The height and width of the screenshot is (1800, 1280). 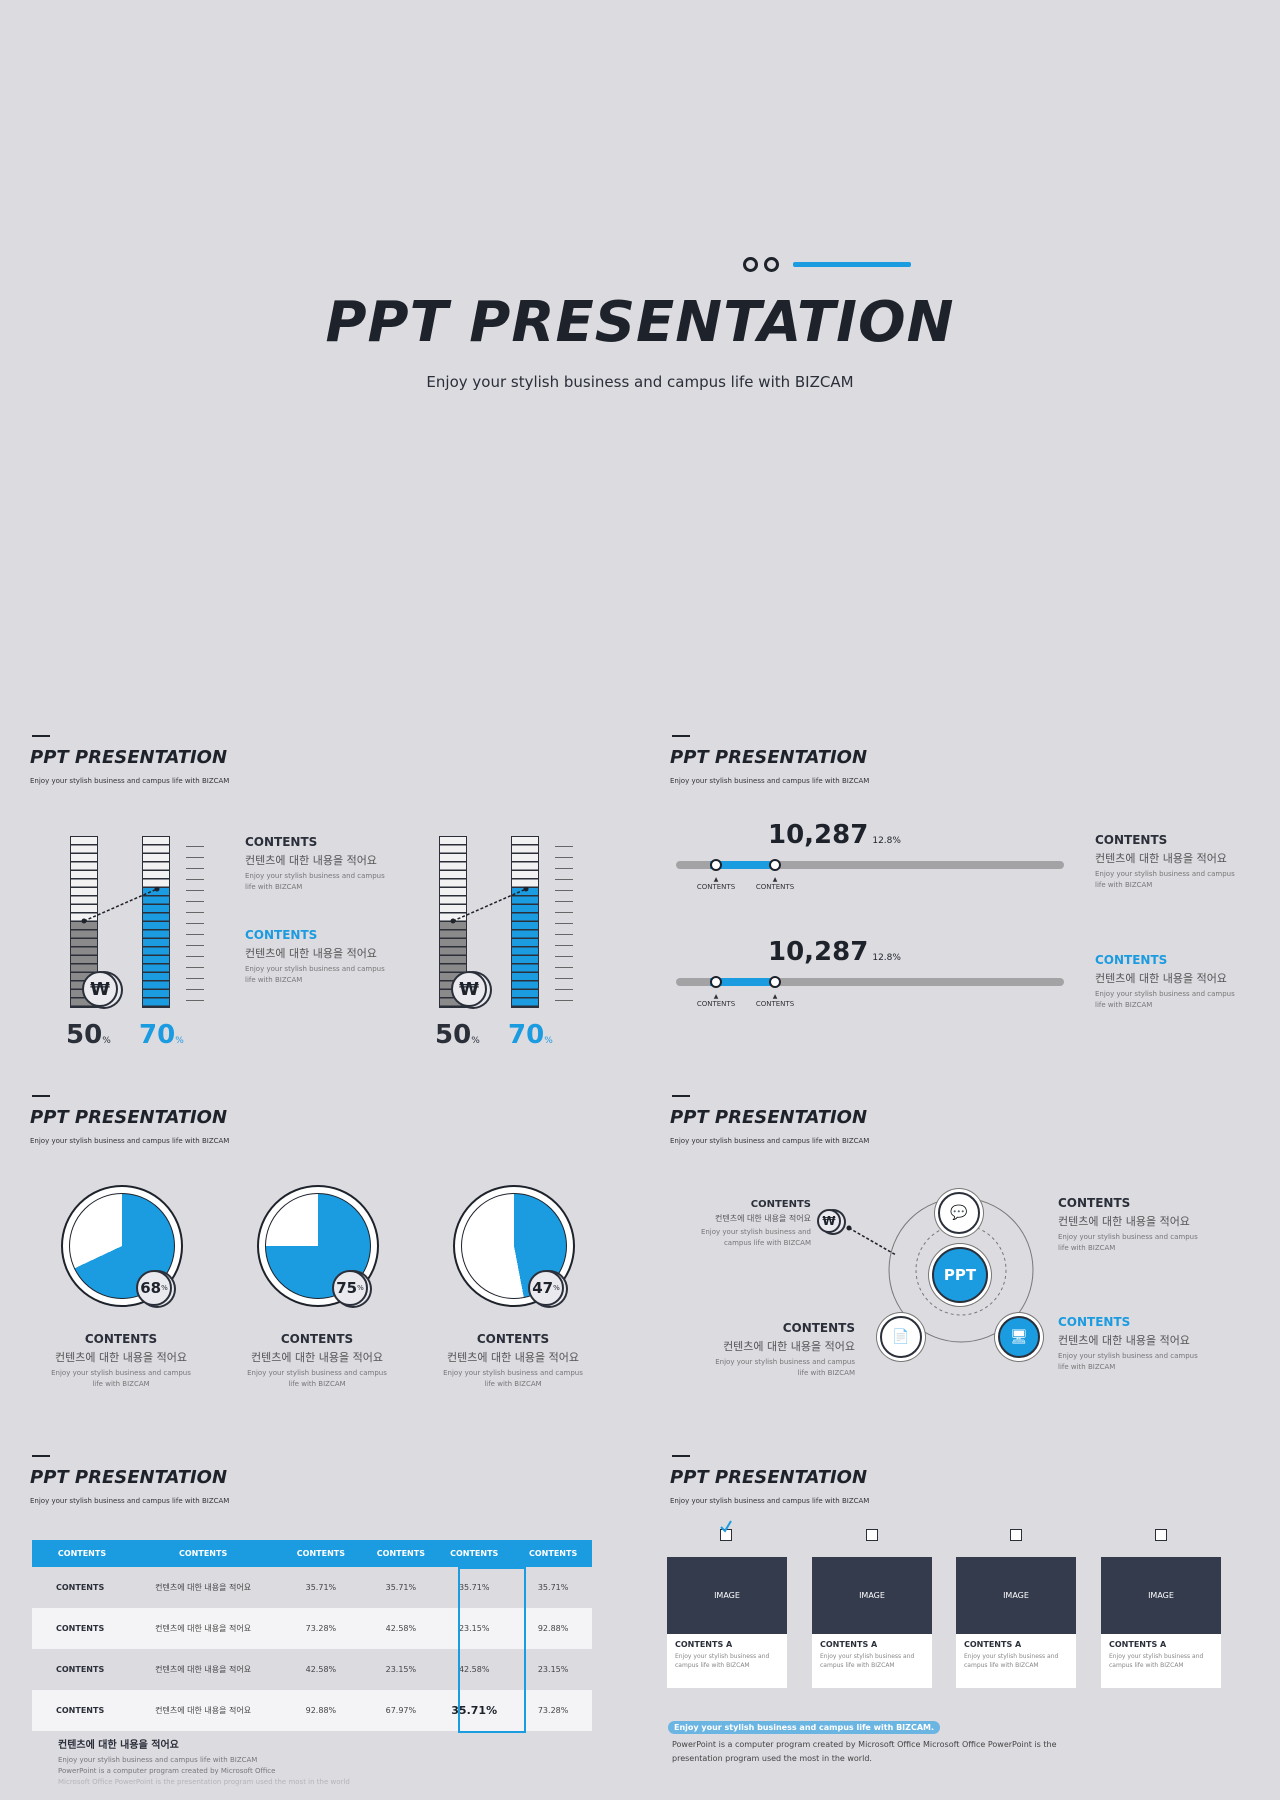 I want to click on table-cell: 컨텐츠에 대한 내용을 적어요, so click(x=203, y=1587).